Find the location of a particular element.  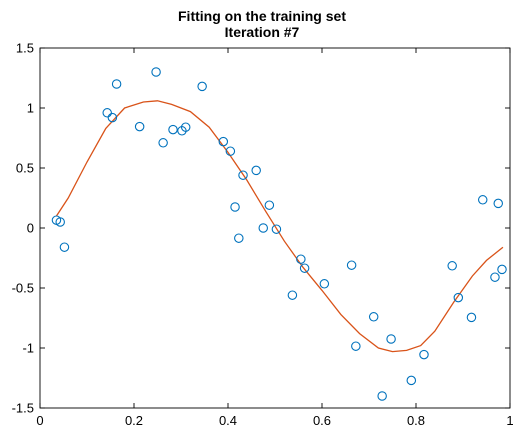

chart-title-line-2: Iteration #7 is located at coordinates (262, 32).